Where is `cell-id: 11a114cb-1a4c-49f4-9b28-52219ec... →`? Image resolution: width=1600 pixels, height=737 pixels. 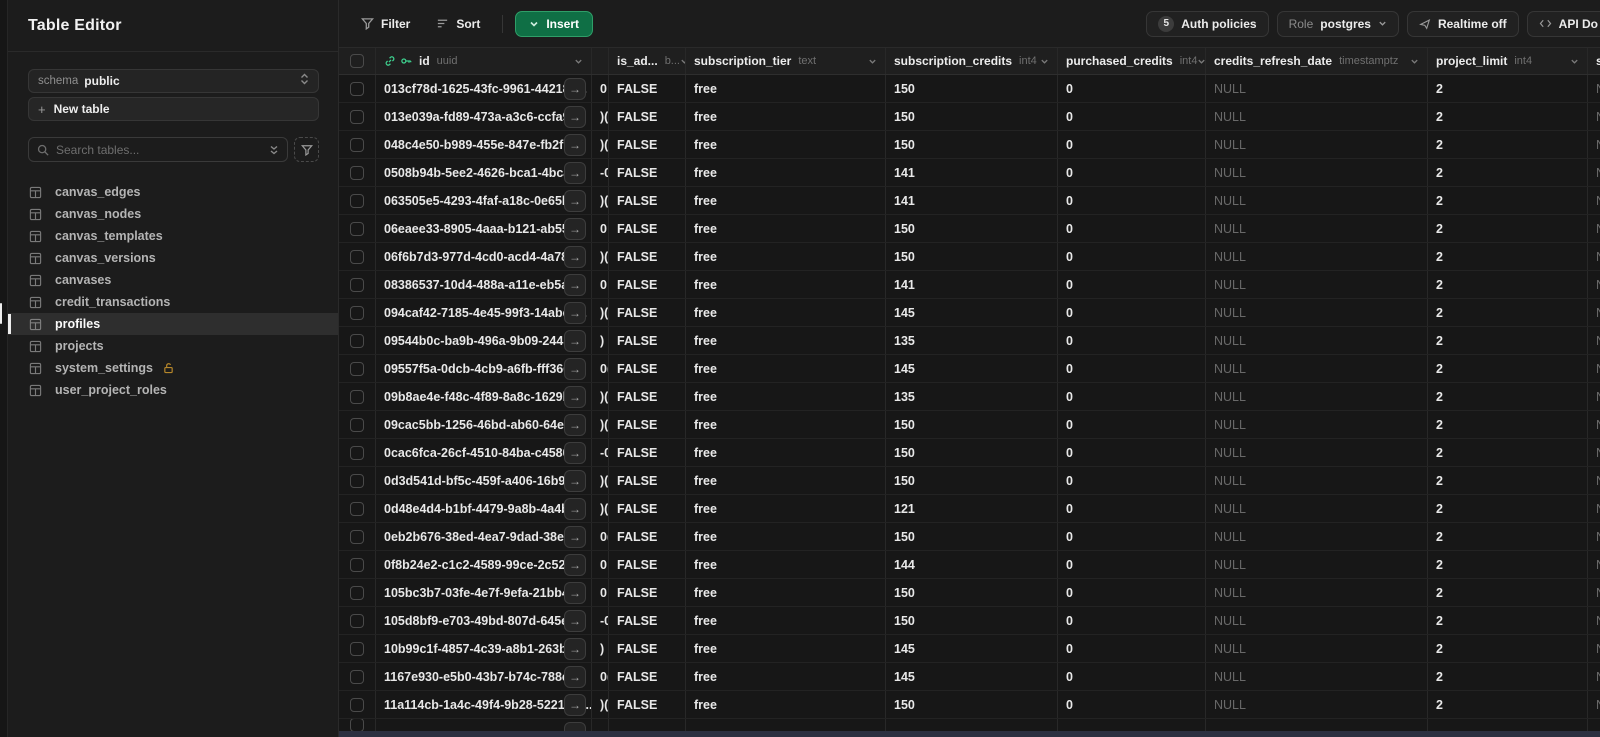 cell-id: 11a114cb-1a4c-49f4-9b28-52219ec... → is located at coordinates (484, 704).